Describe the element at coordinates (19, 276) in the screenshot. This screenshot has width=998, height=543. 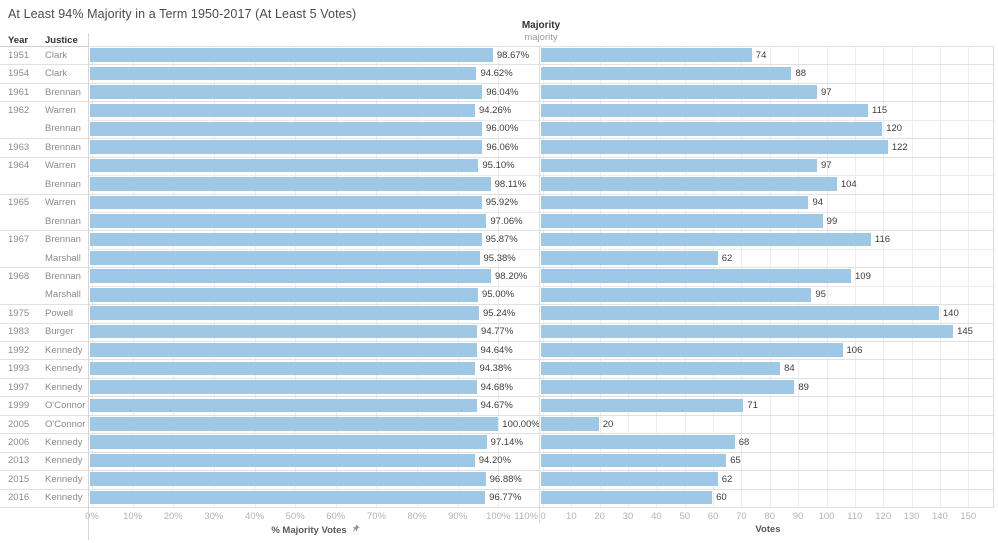
I see `year-label: 1968` at that location.